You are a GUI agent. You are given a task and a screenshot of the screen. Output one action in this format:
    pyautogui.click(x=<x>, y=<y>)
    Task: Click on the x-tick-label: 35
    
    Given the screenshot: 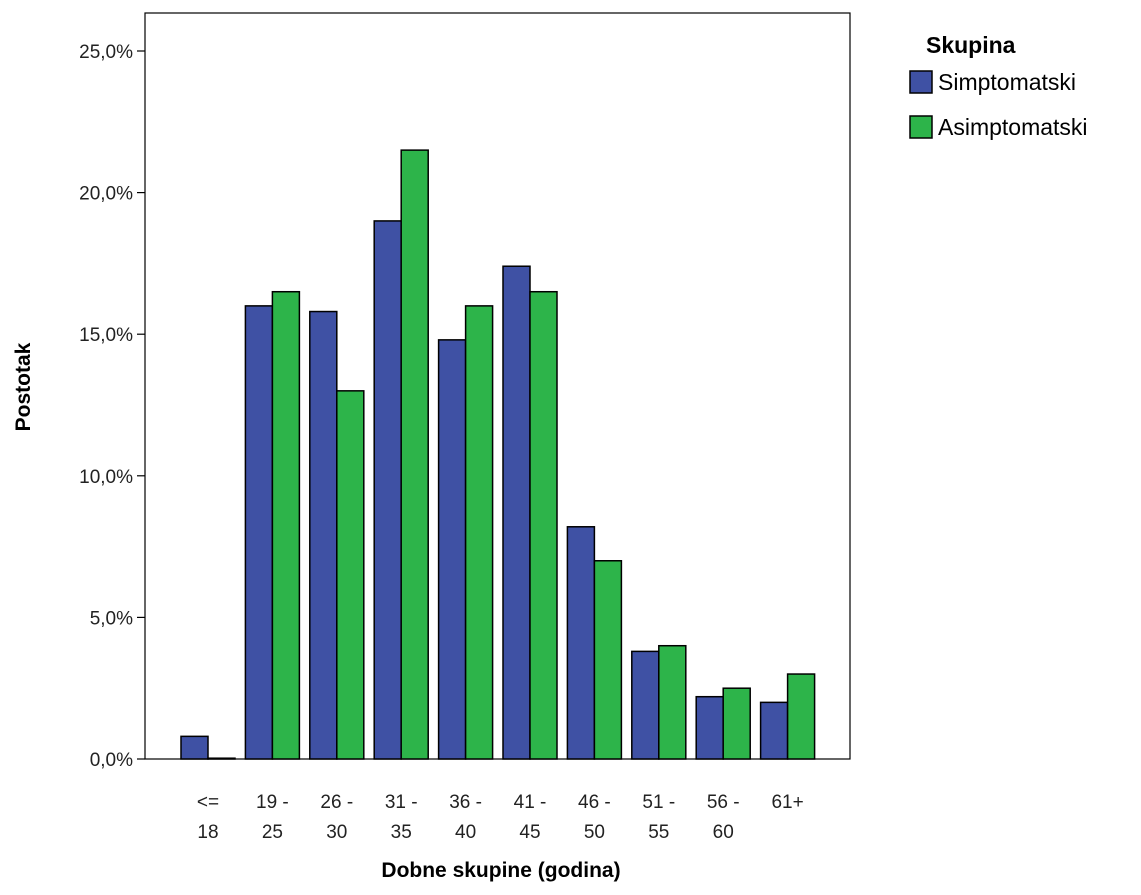 What is the action you would take?
    pyautogui.click(x=401, y=832)
    